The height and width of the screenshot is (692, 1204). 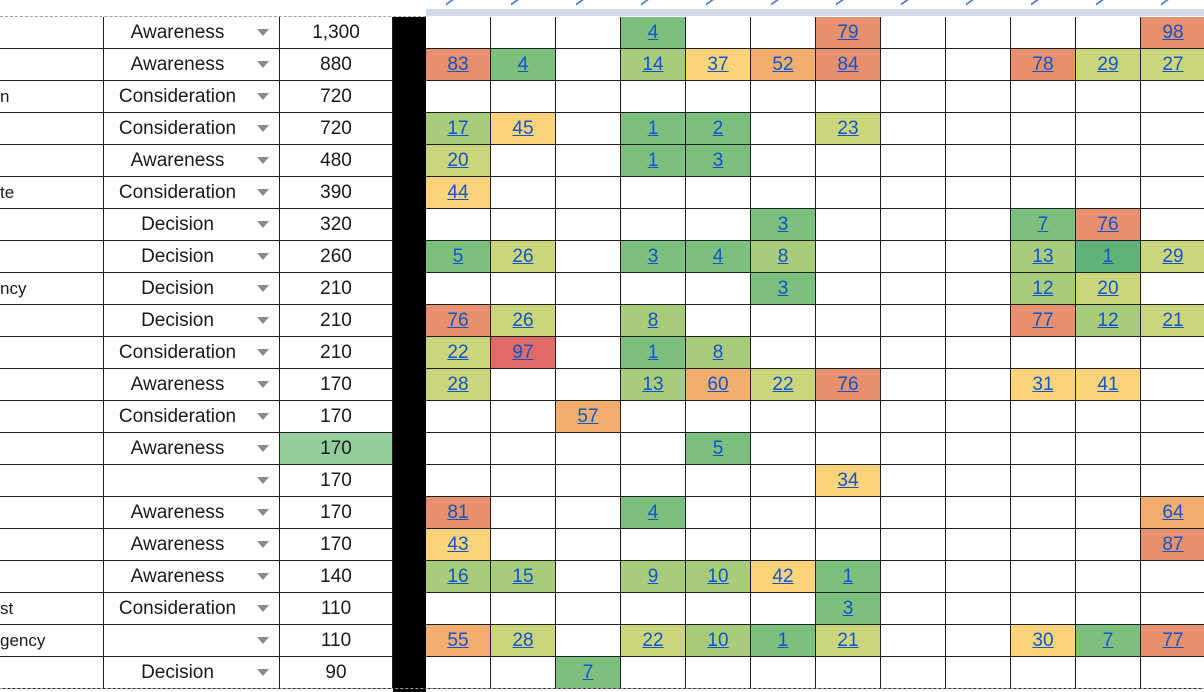 I want to click on rank-cell: 87, so click(x=1172, y=545).